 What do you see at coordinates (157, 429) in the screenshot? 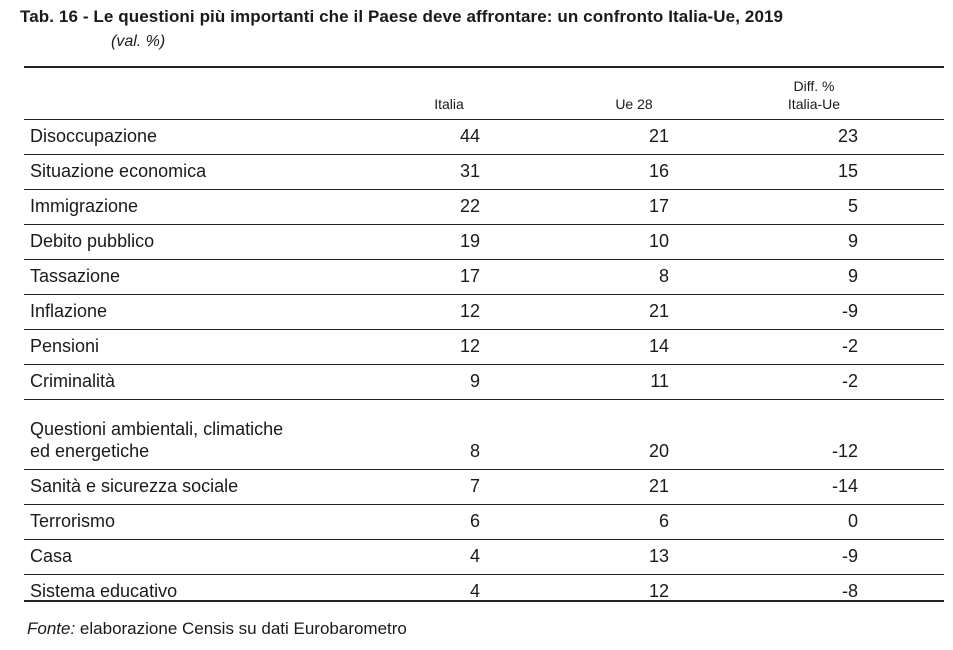
I see `row-label-line1: Questioni ambientali, climatiche` at bounding box center [157, 429].